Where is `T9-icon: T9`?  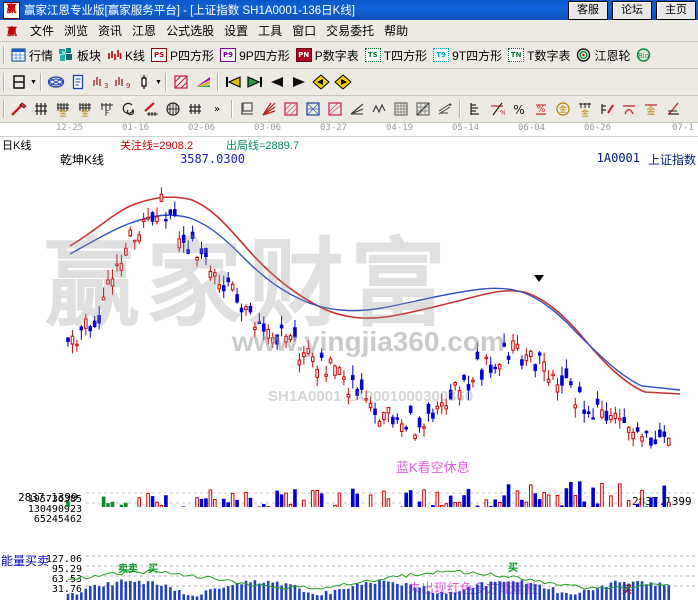 T9-icon: T9 is located at coordinates (441, 55).